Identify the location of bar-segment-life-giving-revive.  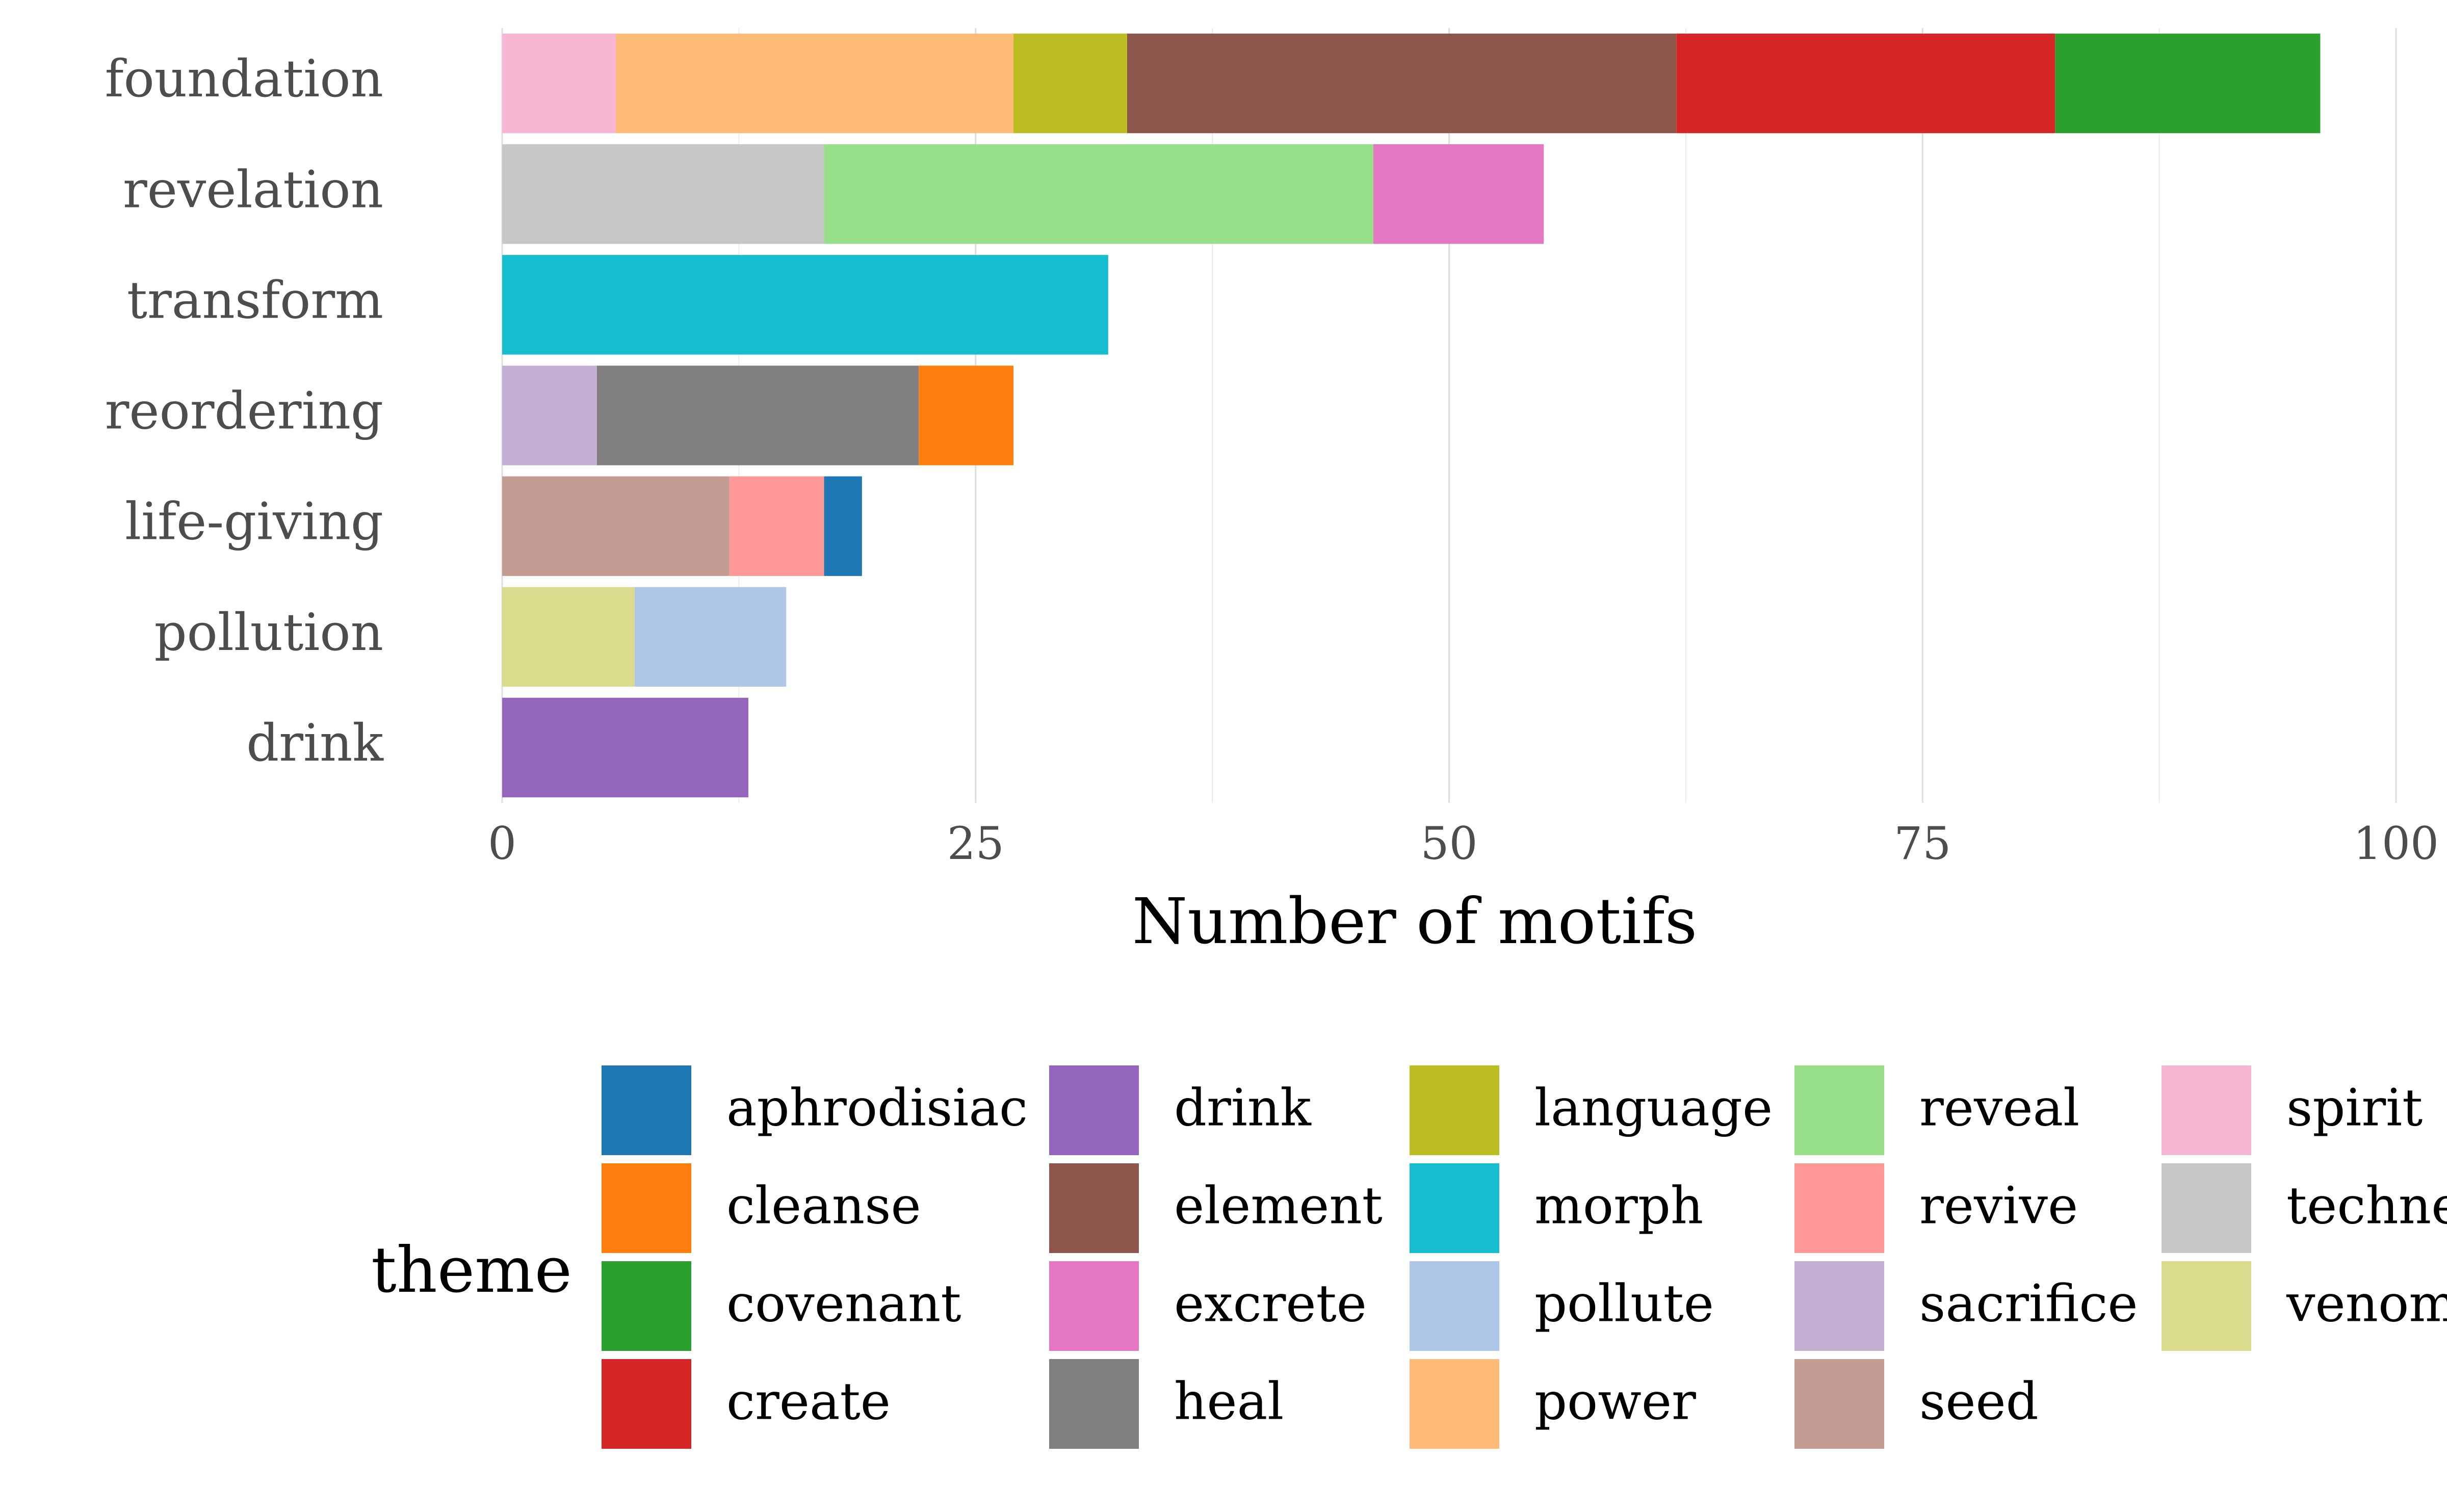
(776, 526).